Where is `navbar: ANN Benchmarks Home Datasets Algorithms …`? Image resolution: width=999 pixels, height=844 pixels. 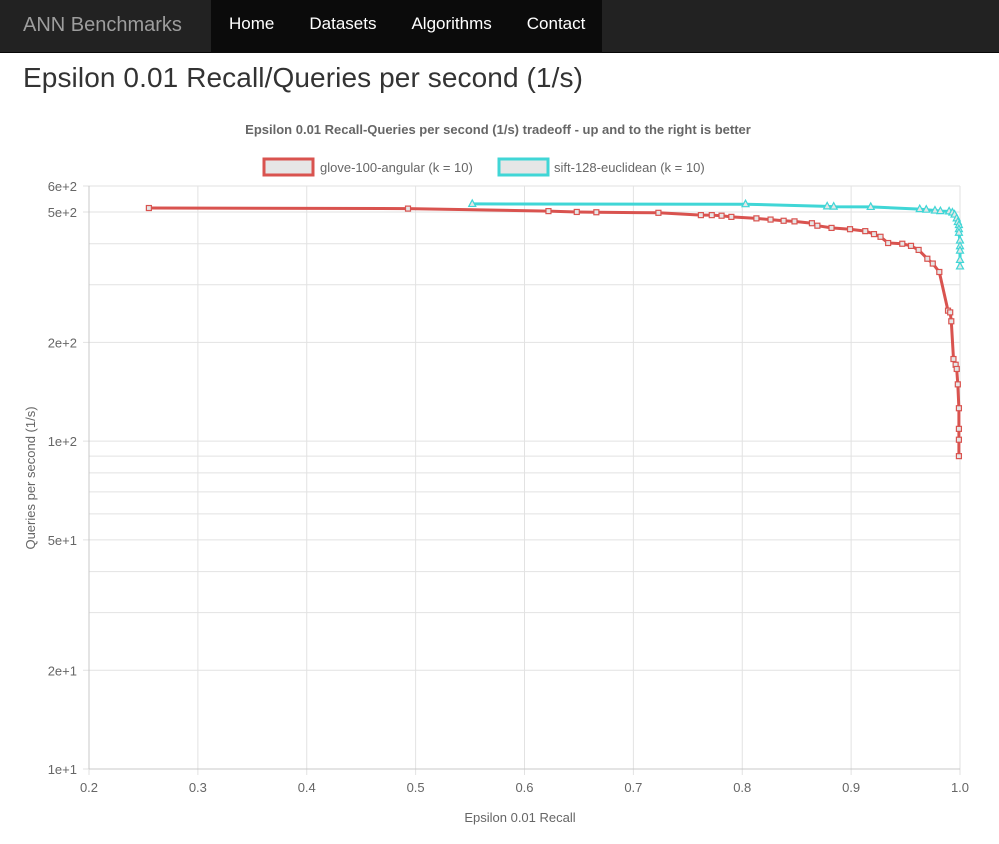 navbar: ANN Benchmarks Home Datasets Algorithms … is located at coordinates (499, 26).